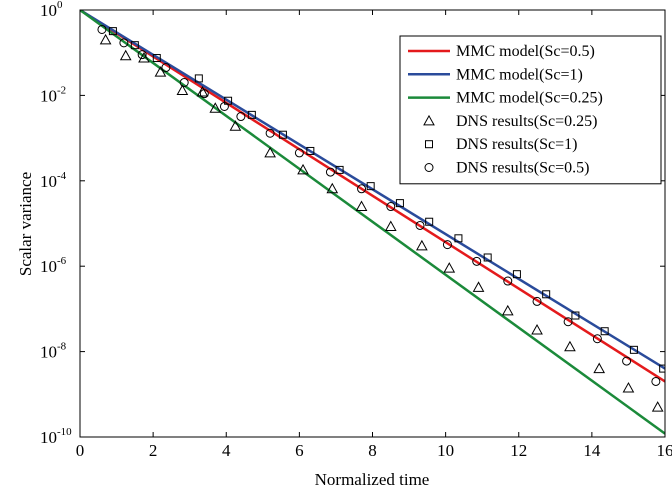 This screenshot has width=672, height=493. I want to click on y-tick-label: 10⁻⁸, so click(53, 351).